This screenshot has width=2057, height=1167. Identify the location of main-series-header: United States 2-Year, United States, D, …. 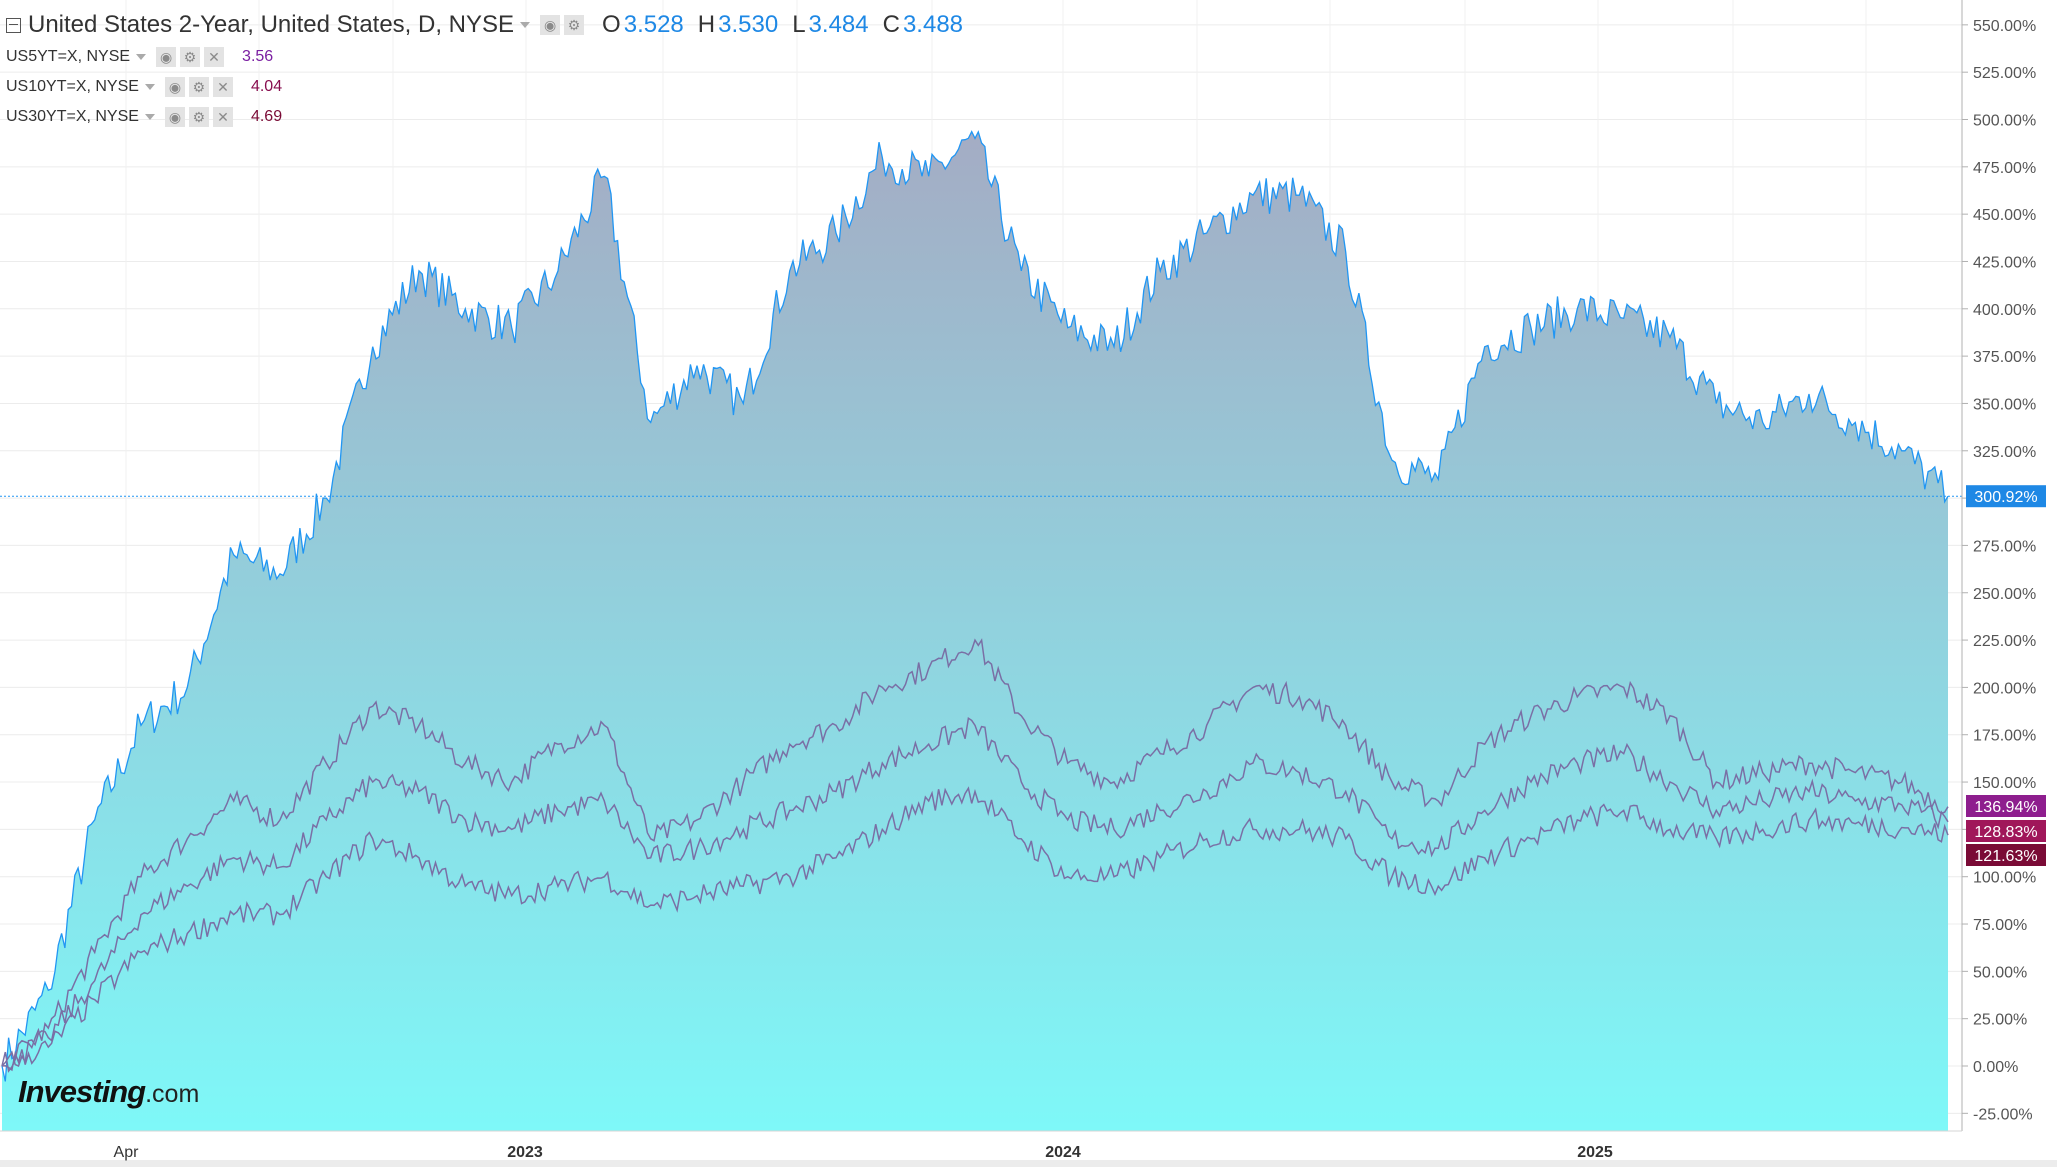
(484, 25).